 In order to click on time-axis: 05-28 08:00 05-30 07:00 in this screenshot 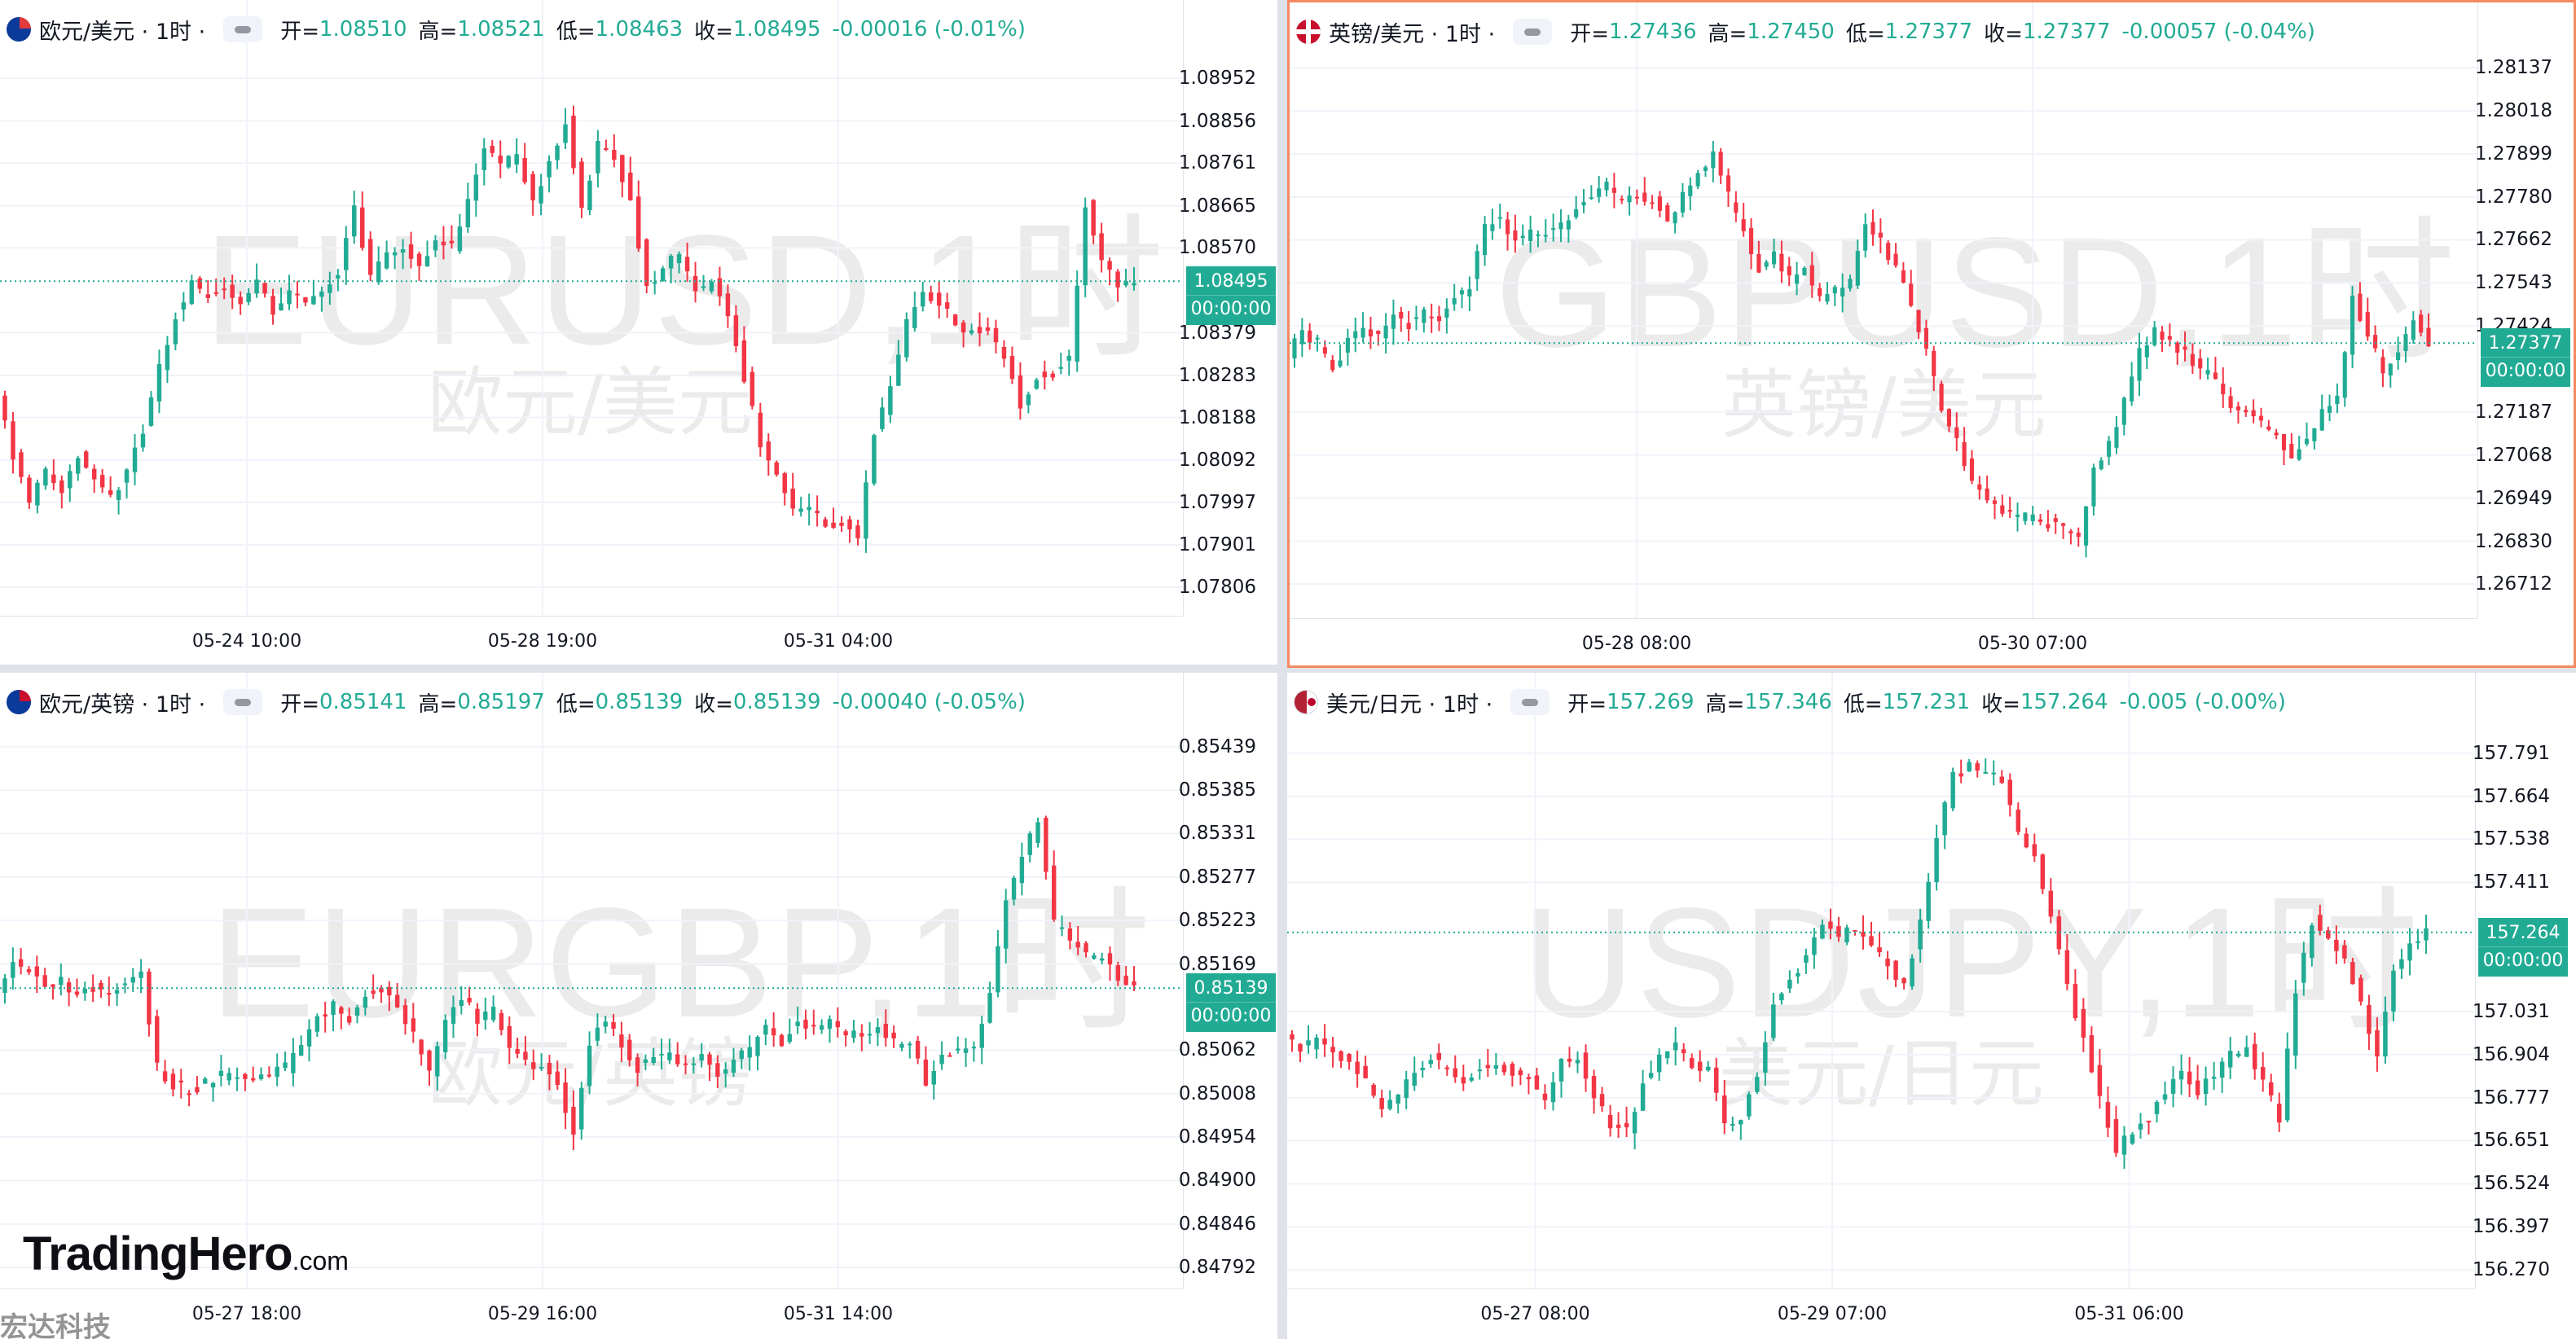, I will do `click(1883, 641)`.